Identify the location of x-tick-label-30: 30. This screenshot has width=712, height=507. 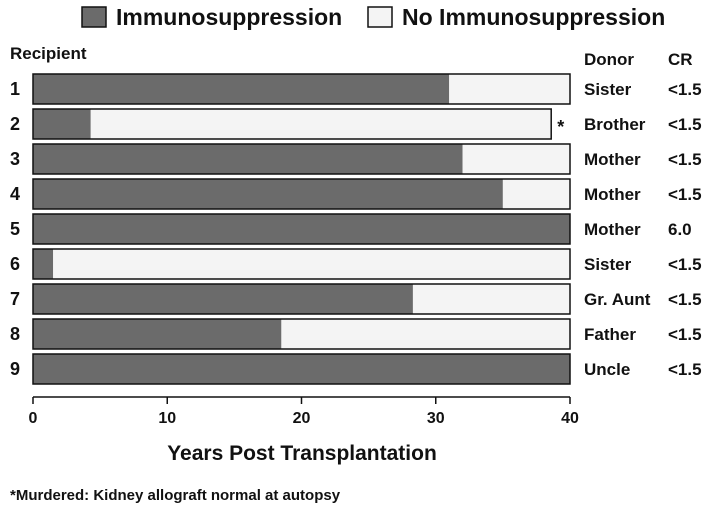
(436, 418).